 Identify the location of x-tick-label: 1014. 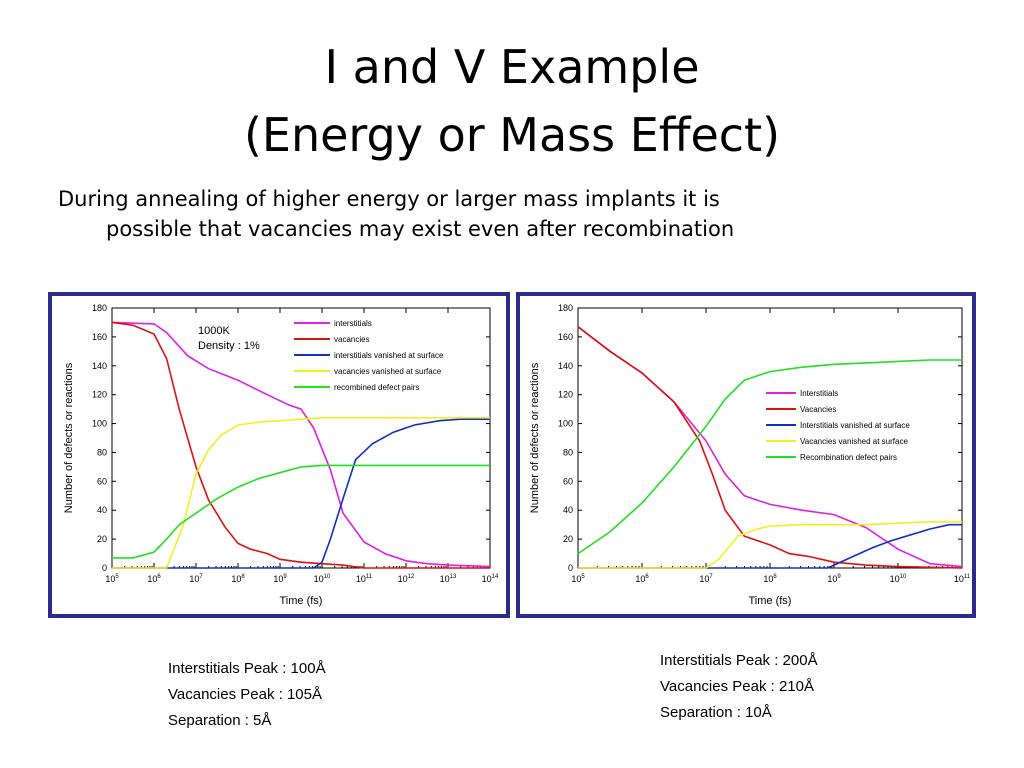
(490, 579).